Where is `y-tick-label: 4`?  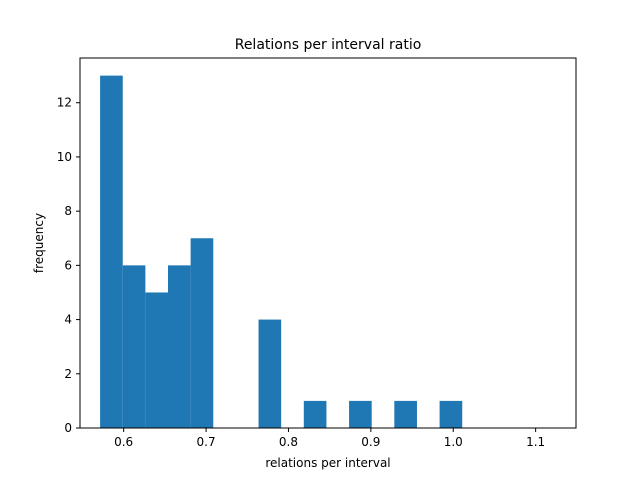 y-tick-label: 4 is located at coordinates (68, 320).